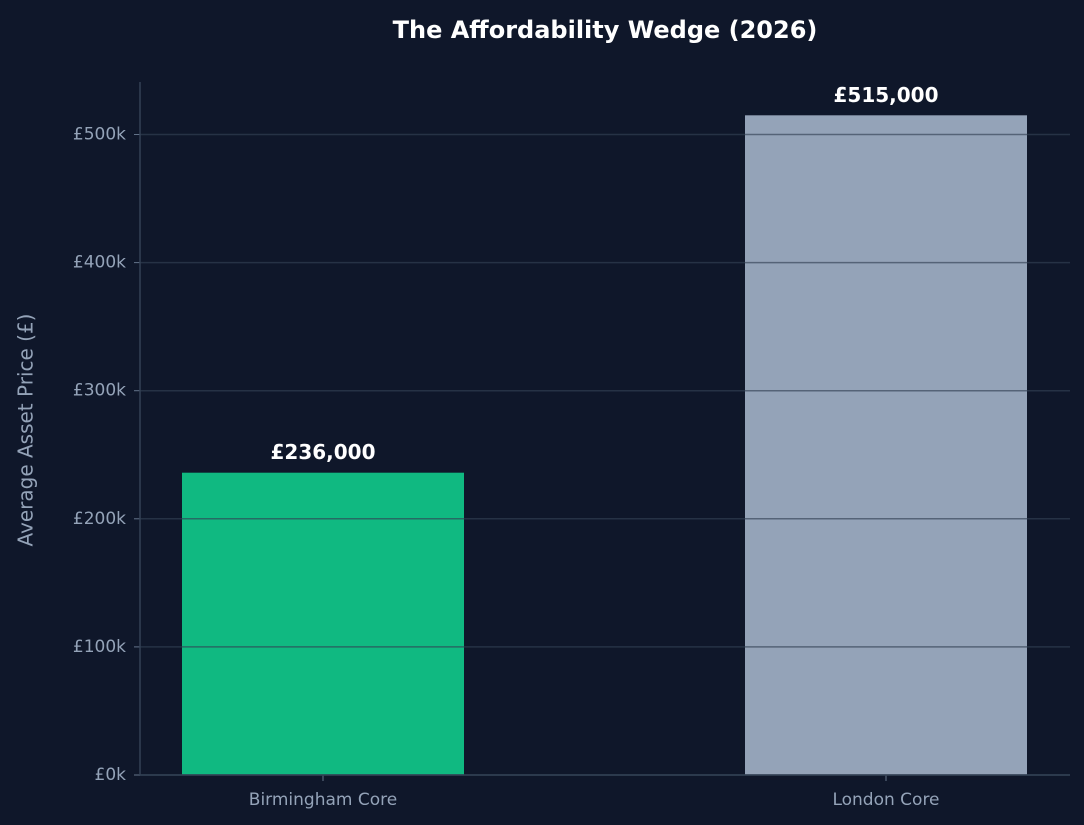 Image resolution: width=1084 pixels, height=825 pixels. What do you see at coordinates (323, 623) in the screenshot?
I see `bar` at bounding box center [323, 623].